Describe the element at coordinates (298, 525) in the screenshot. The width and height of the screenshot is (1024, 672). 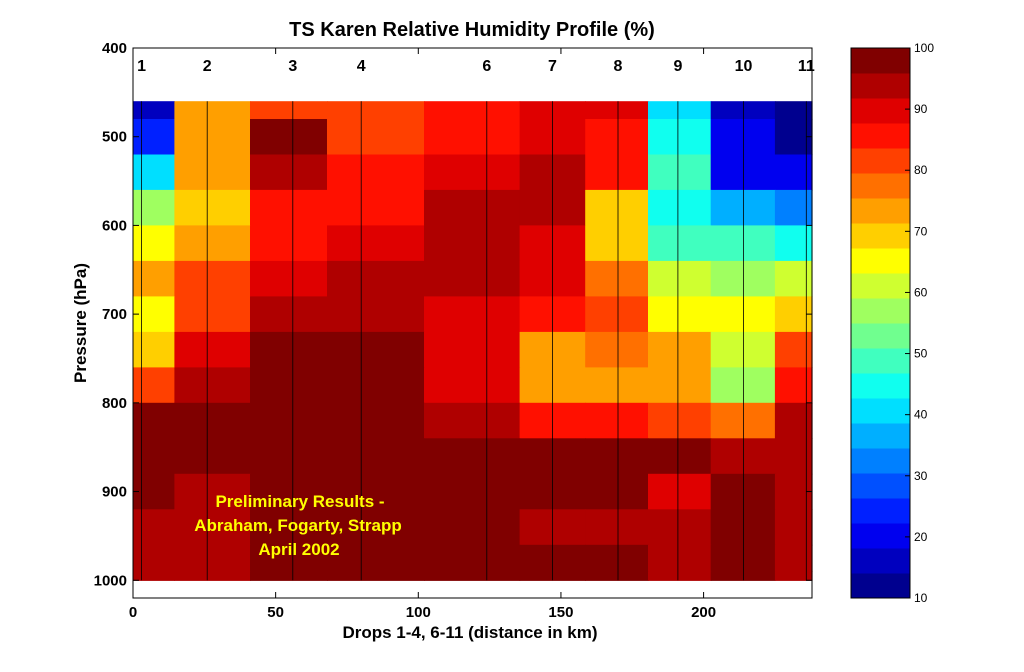
I see `annotation-line-2: Abraham, Fogarty, Strapp` at that location.